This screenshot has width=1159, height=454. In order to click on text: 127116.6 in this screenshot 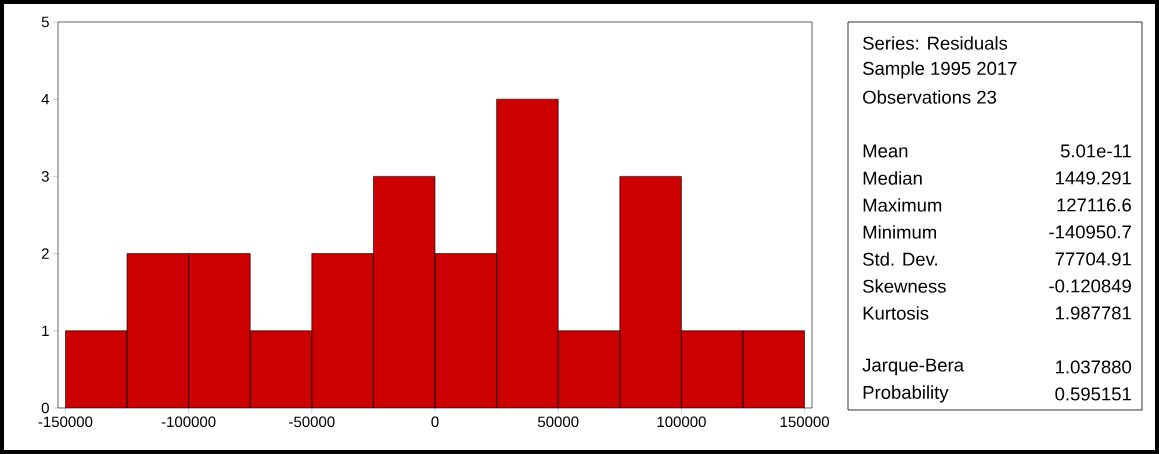, I will do `click(1094, 205)`.